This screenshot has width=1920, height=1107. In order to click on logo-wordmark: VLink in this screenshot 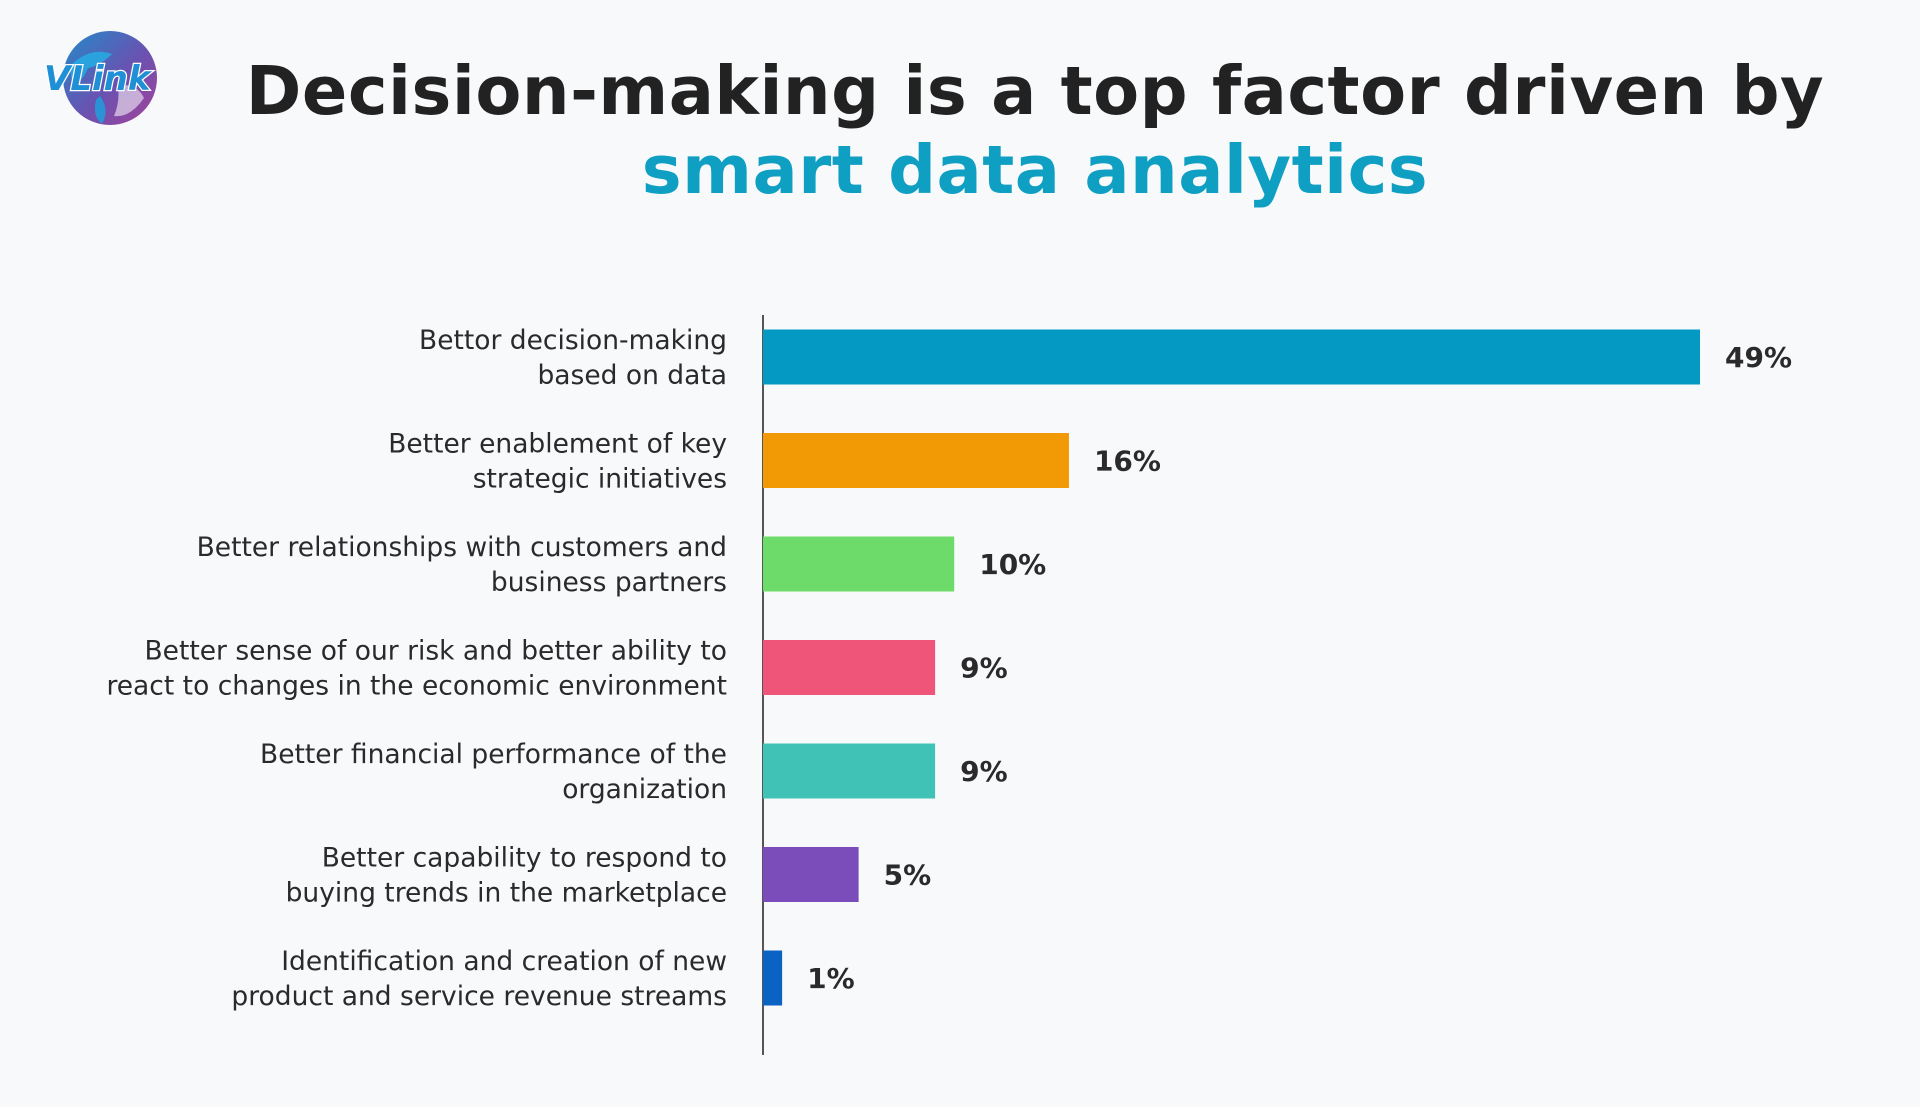, I will do `click(98, 79)`.